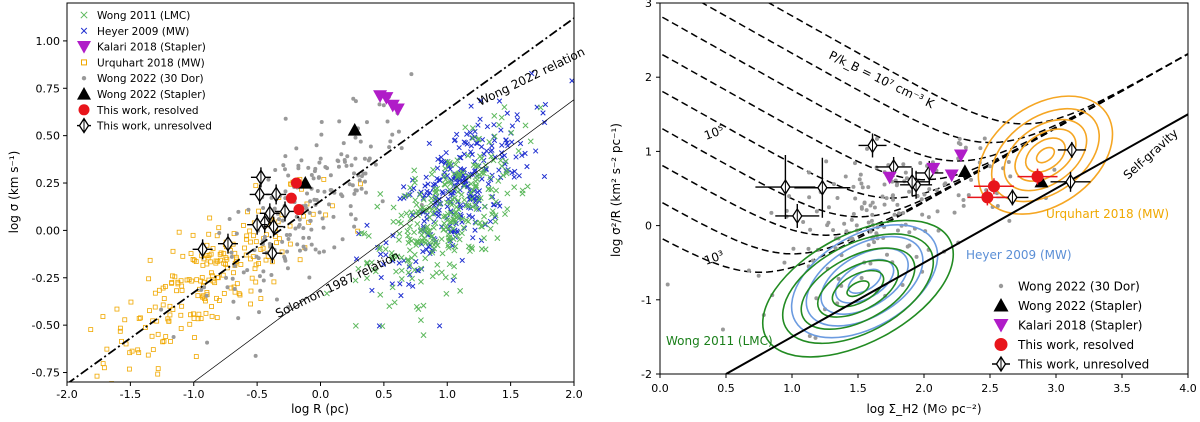 Image resolution: width=1200 pixels, height=422 pixels. I want to click on legend-marker-resolved, so click(1001, 344).